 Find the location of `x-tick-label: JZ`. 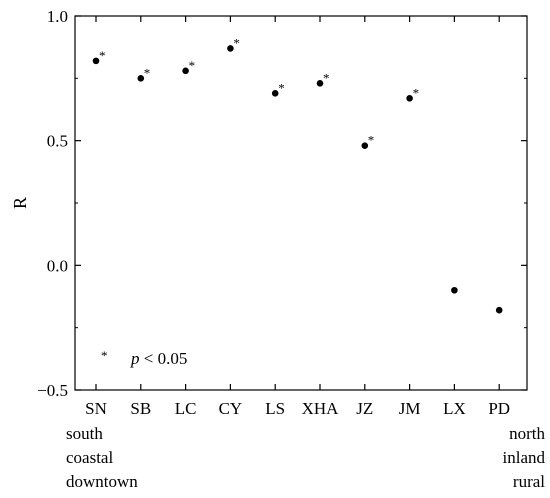

x-tick-label: JZ is located at coordinates (364, 408).